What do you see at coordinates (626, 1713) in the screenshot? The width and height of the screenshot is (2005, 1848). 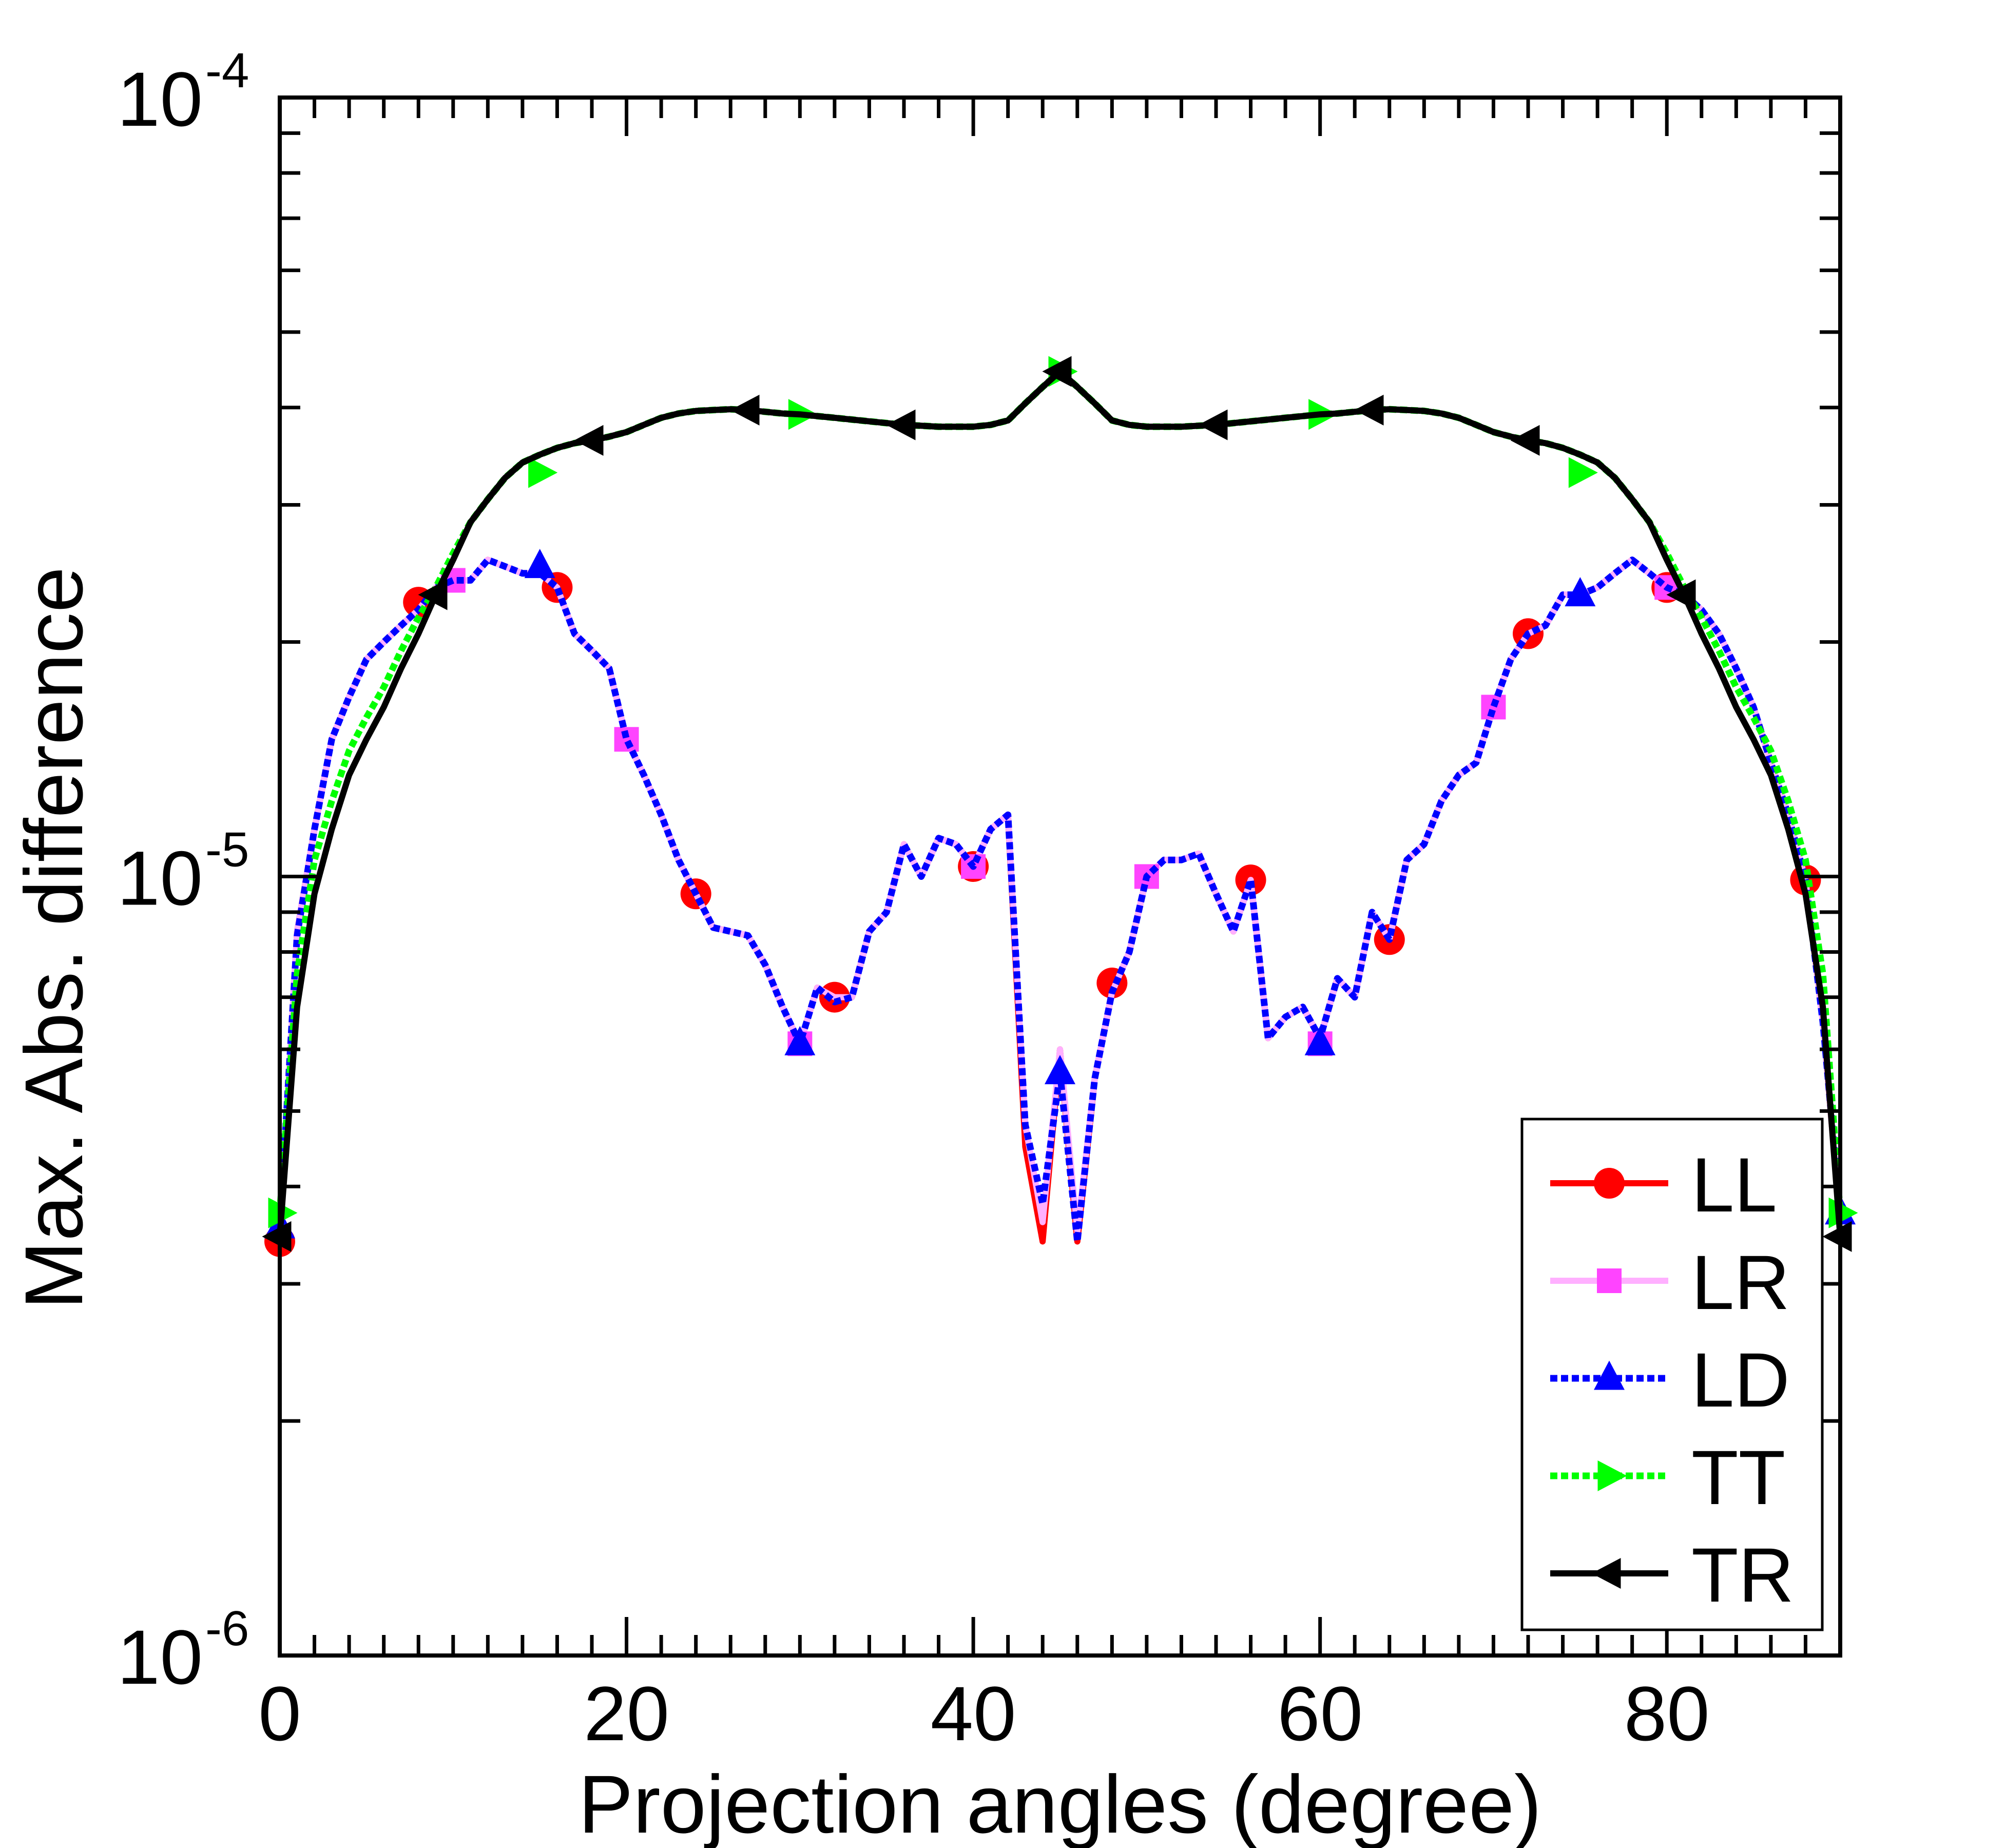 I see `x-tick-label: 20` at bounding box center [626, 1713].